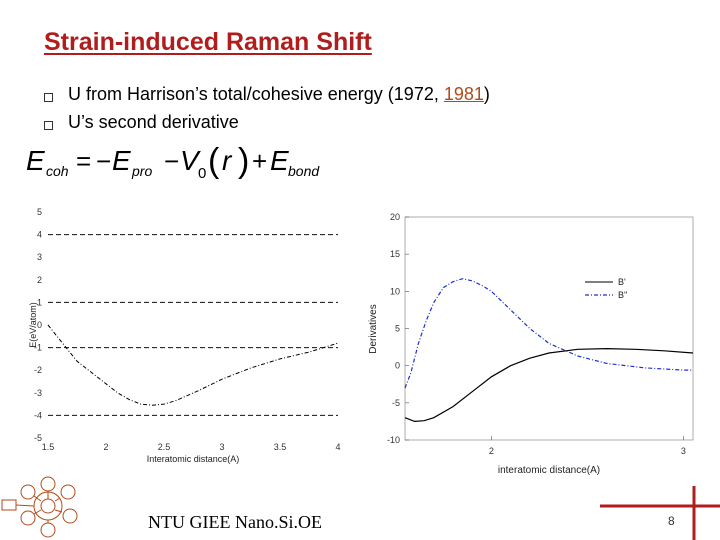  Describe the element at coordinates (671, 521) in the screenshot. I see `page-number: 8` at that location.